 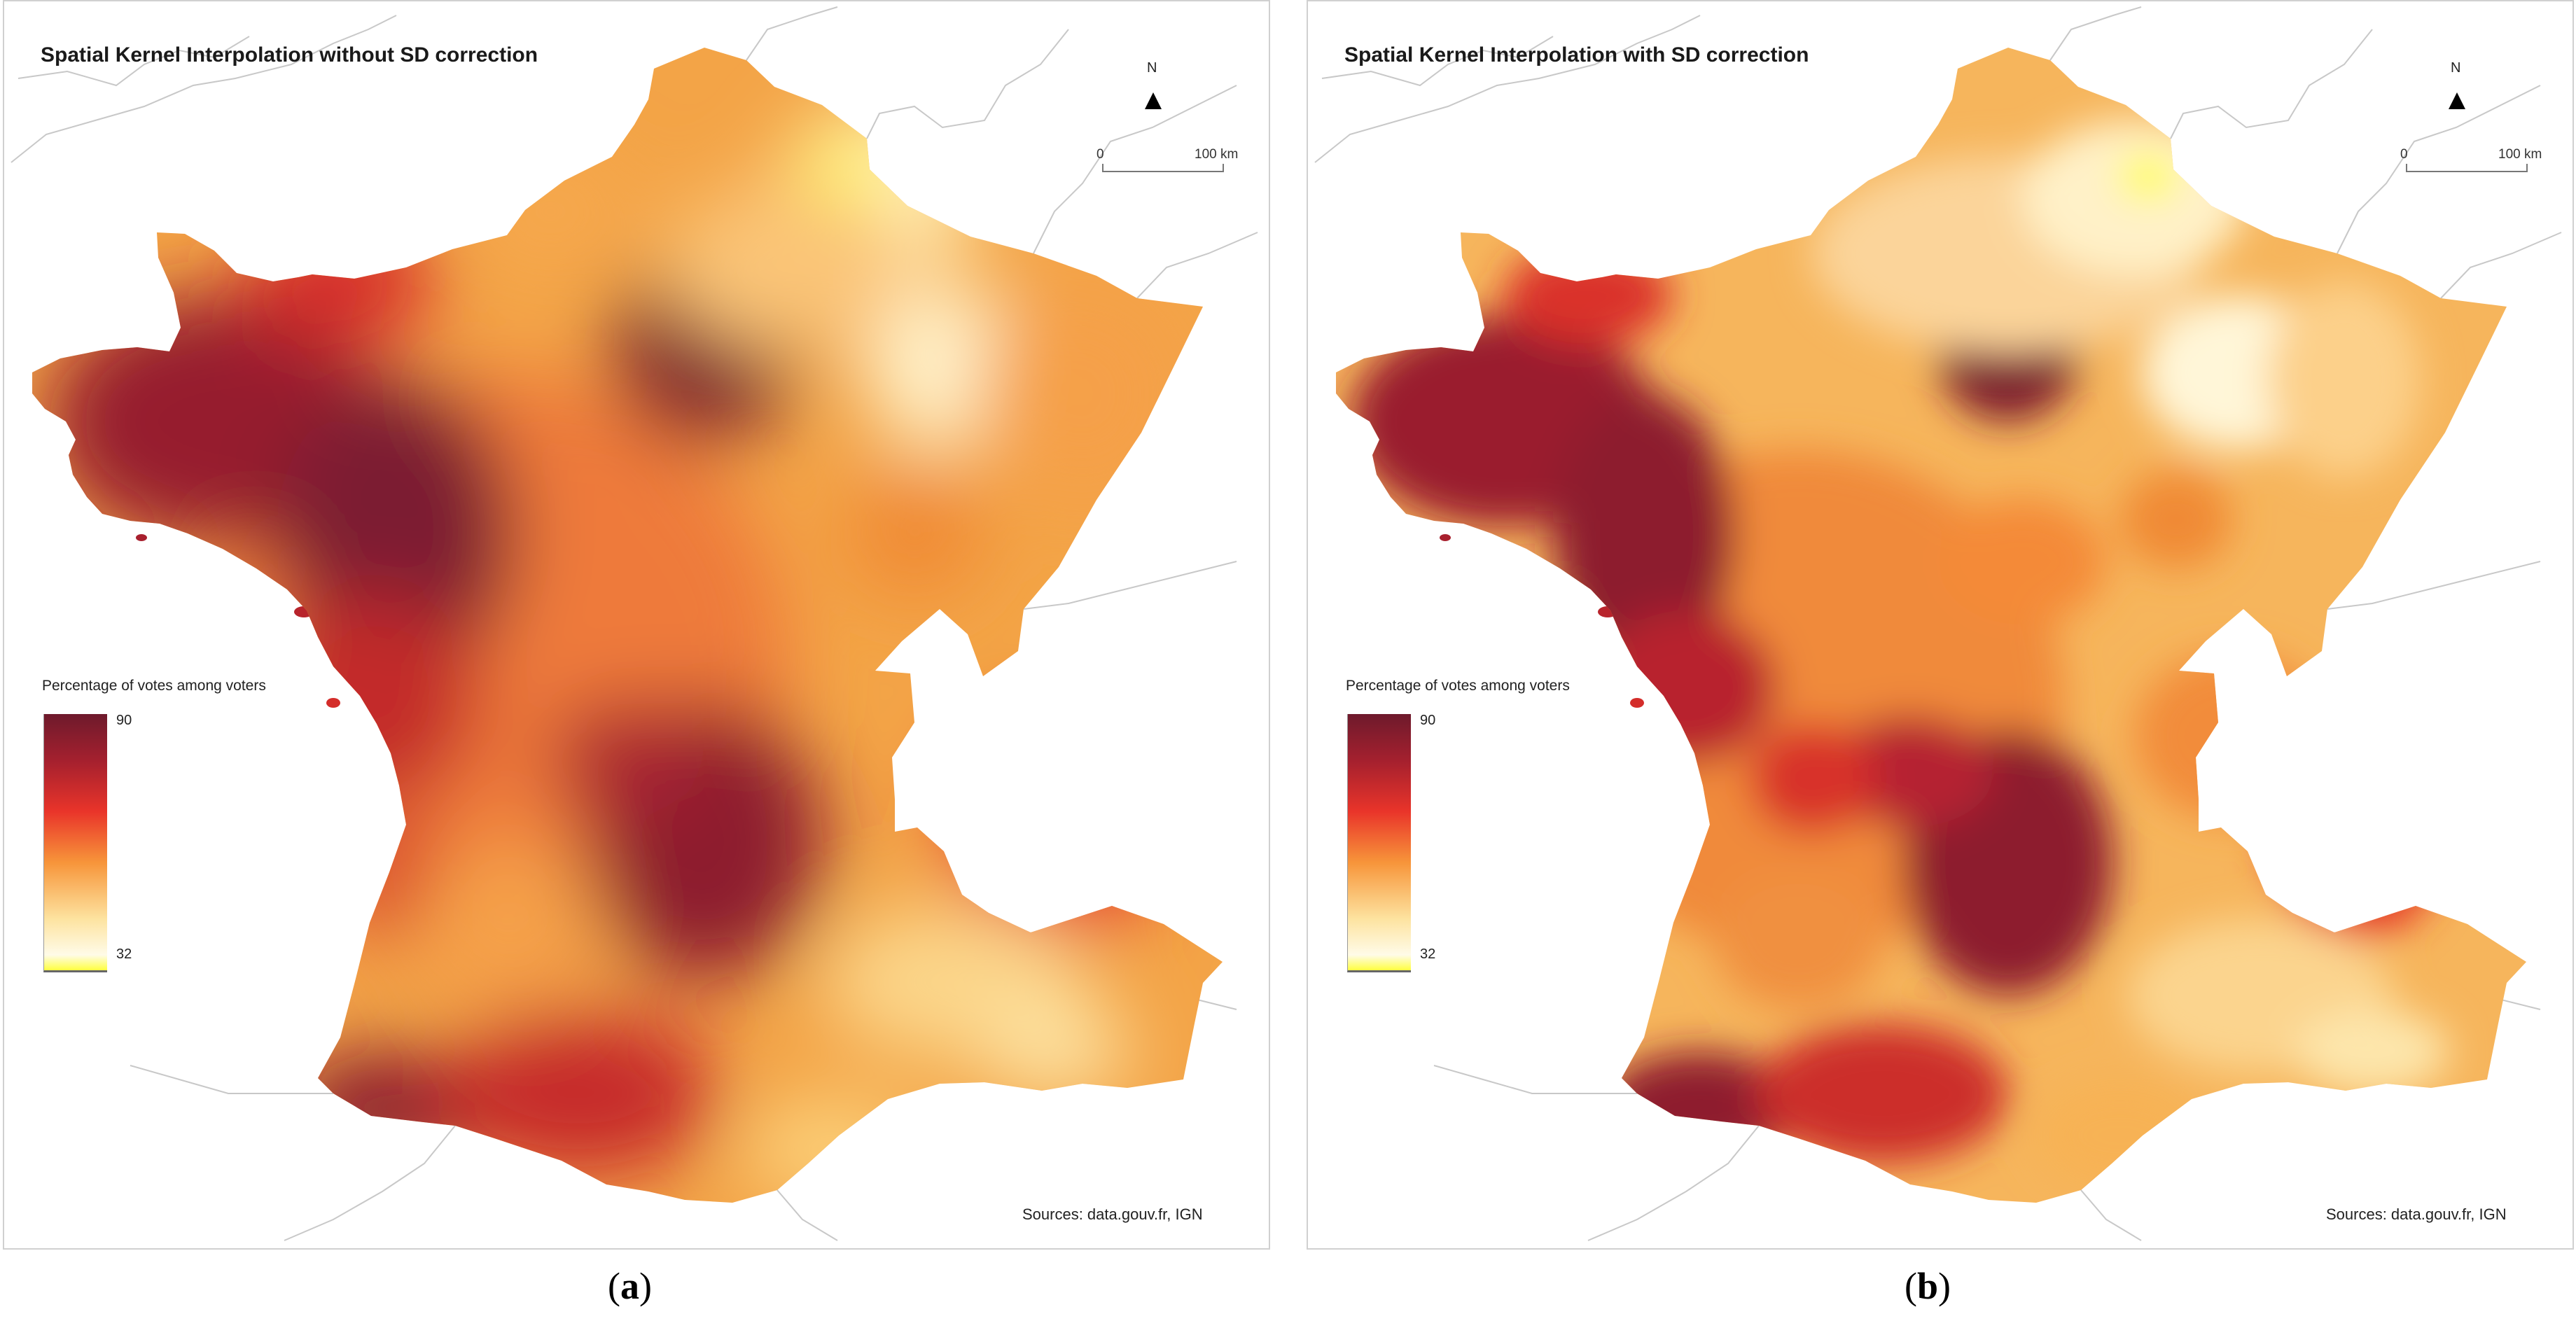 I want to click on caption-letter: a, so click(x=629, y=1286).